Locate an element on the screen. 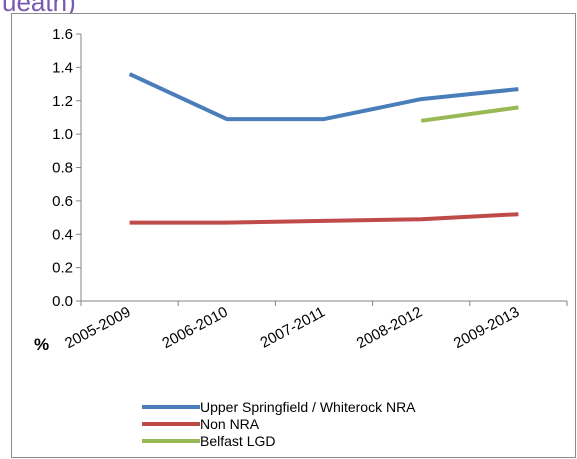 The height and width of the screenshot is (459, 577). y-tick-label: 0.2 is located at coordinates (62, 268).